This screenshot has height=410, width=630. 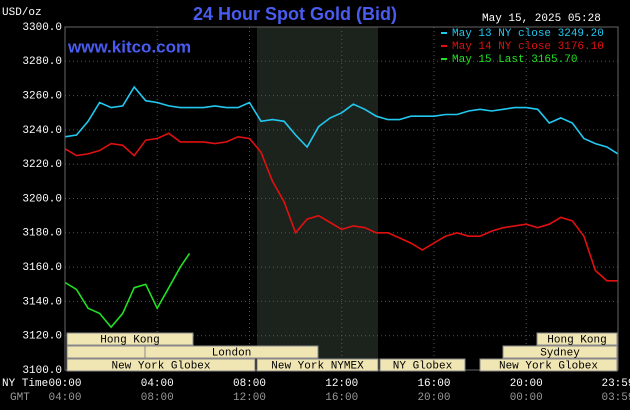 I want to click on y-tick-label: 3140.0, so click(x=42, y=302).